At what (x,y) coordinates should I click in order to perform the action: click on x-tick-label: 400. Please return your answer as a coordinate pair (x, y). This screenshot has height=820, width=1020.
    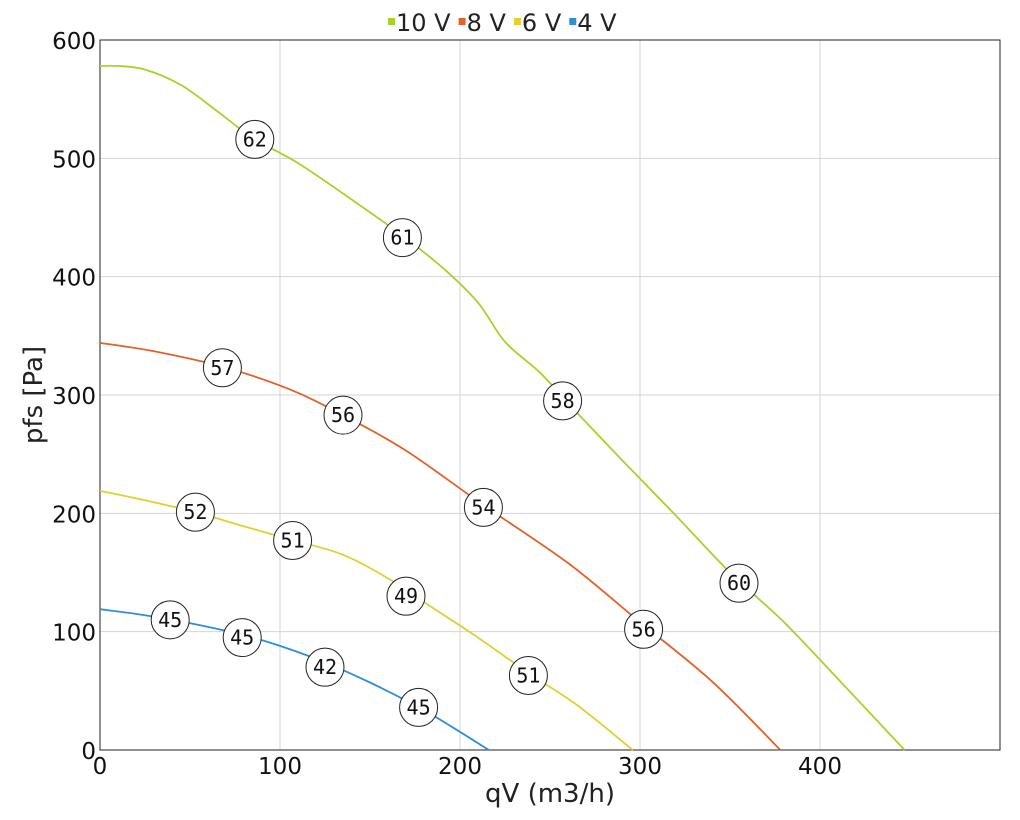
    Looking at the image, I should click on (820, 767).